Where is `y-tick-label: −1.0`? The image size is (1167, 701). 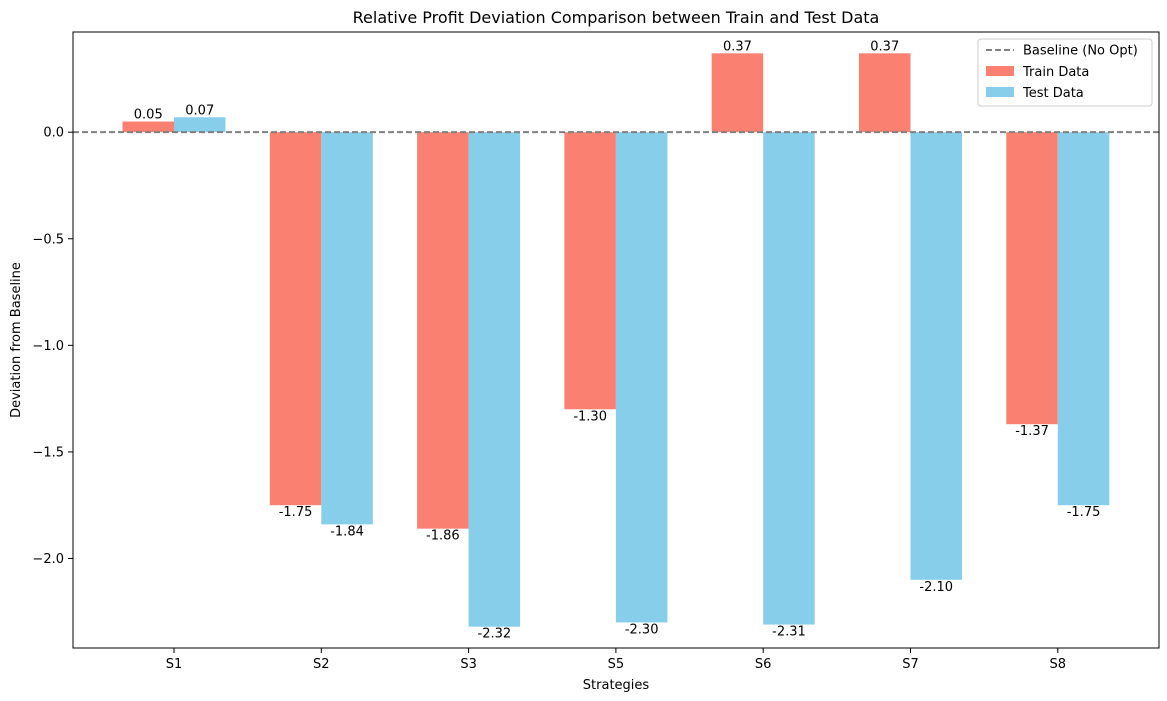
y-tick-label: −1.0 is located at coordinates (48, 346).